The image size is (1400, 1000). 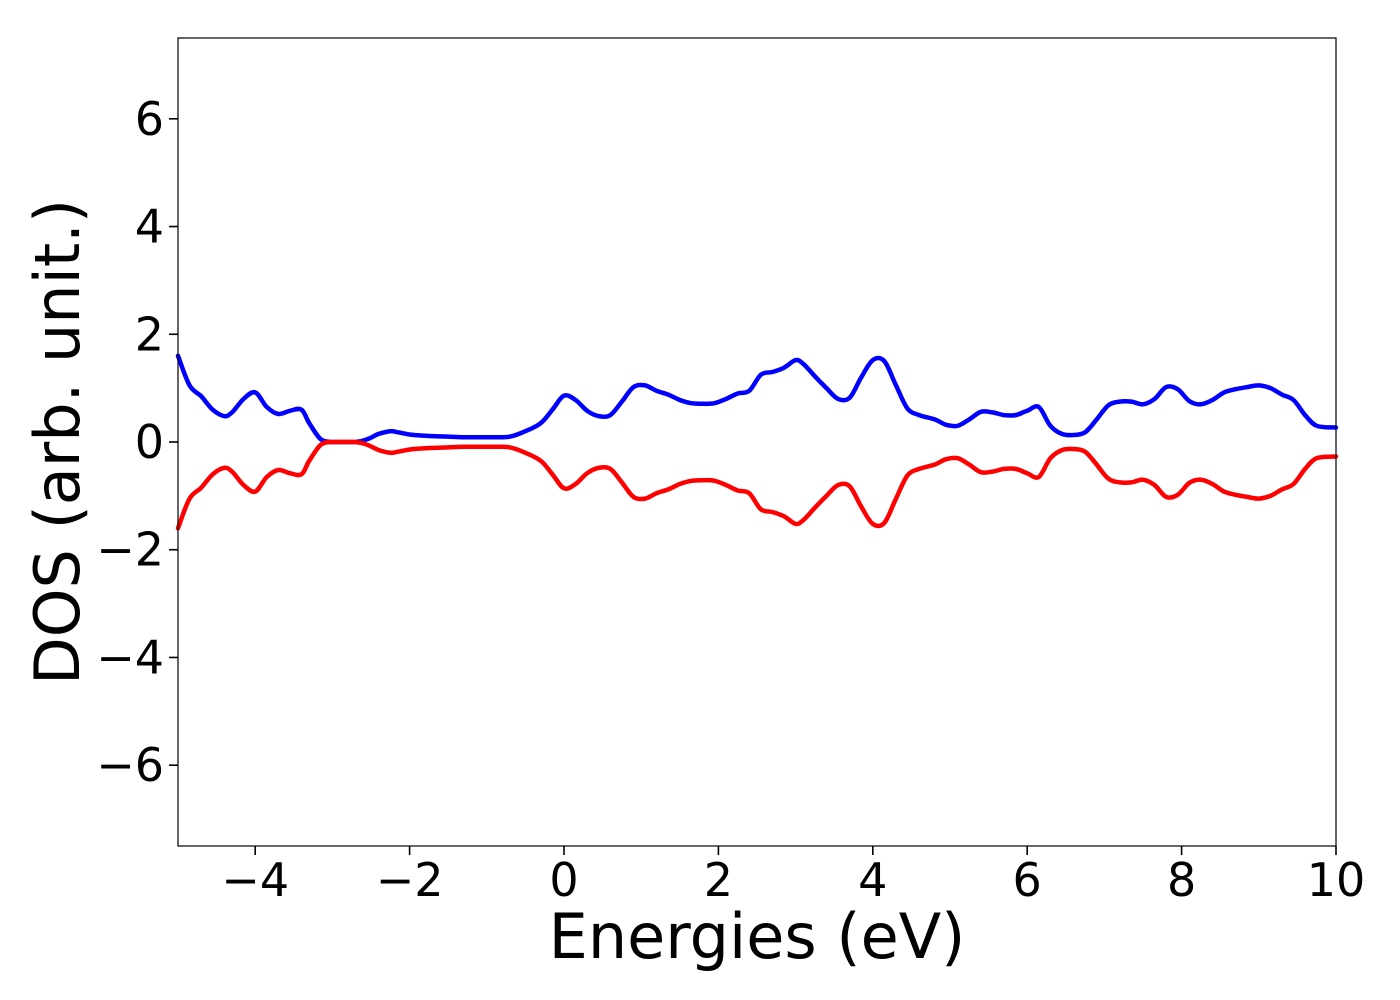 What do you see at coordinates (130, 657) in the screenshot?
I see `y-tick-label: −4` at bounding box center [130, 657].